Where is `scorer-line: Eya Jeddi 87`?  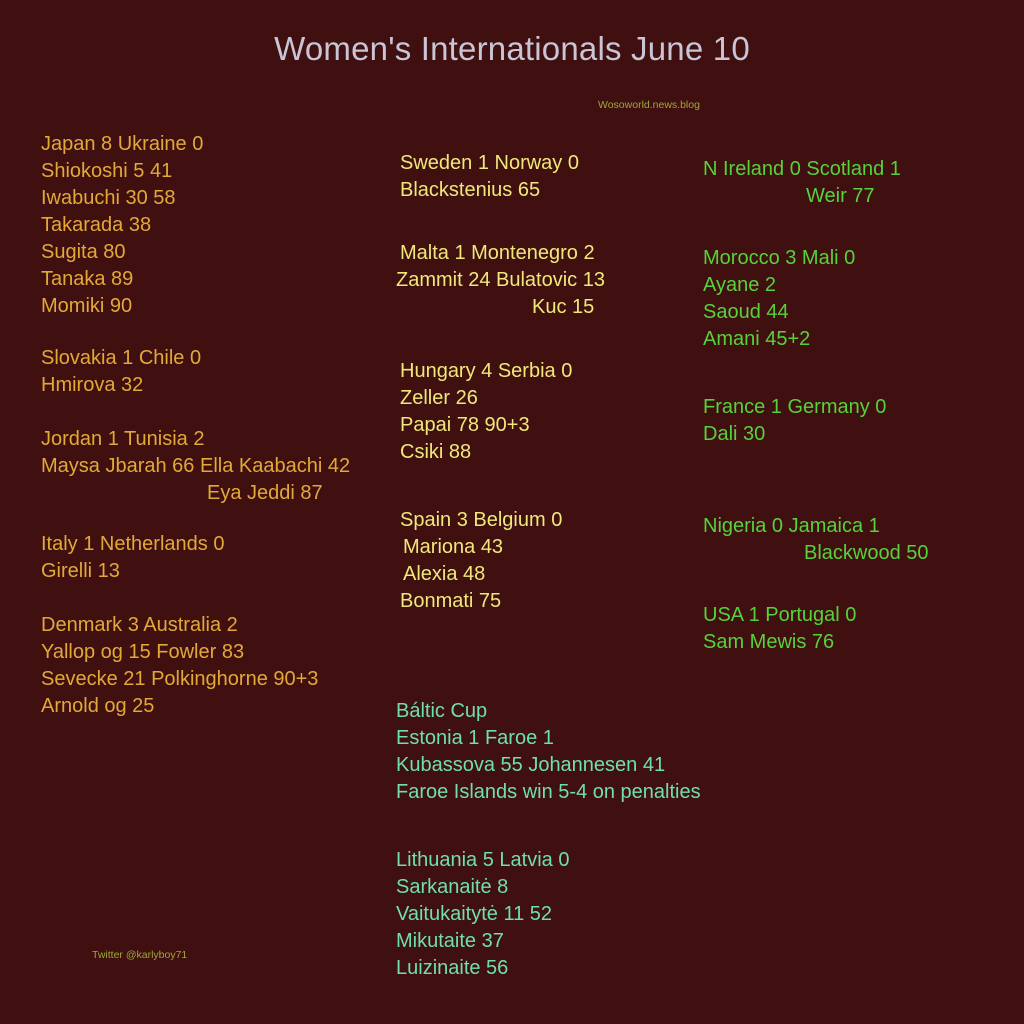 scorer-line: Eya Jeddi 87 is located at coordinates (265, 493).